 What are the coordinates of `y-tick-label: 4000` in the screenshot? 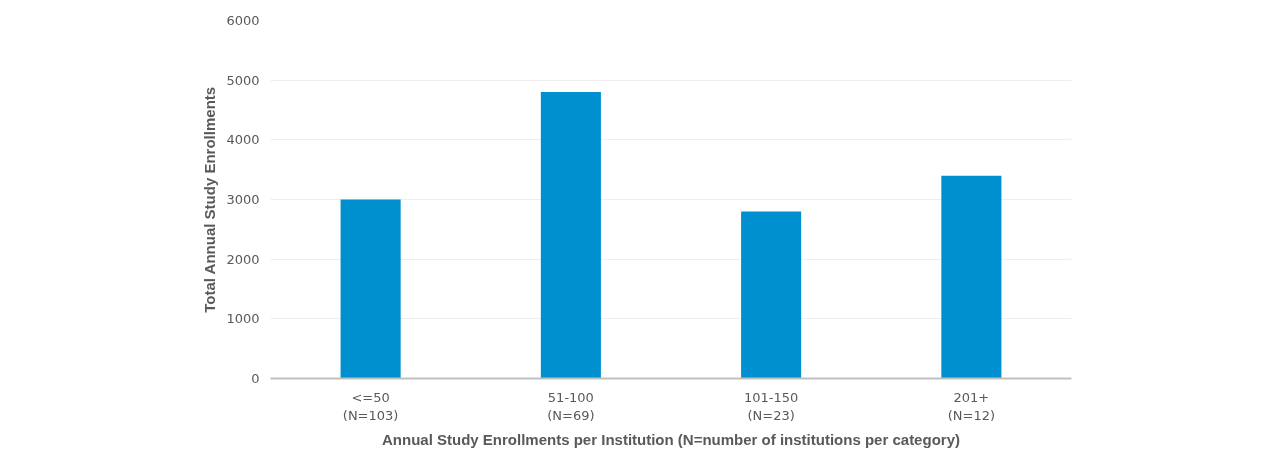 It's located at (243, 140).